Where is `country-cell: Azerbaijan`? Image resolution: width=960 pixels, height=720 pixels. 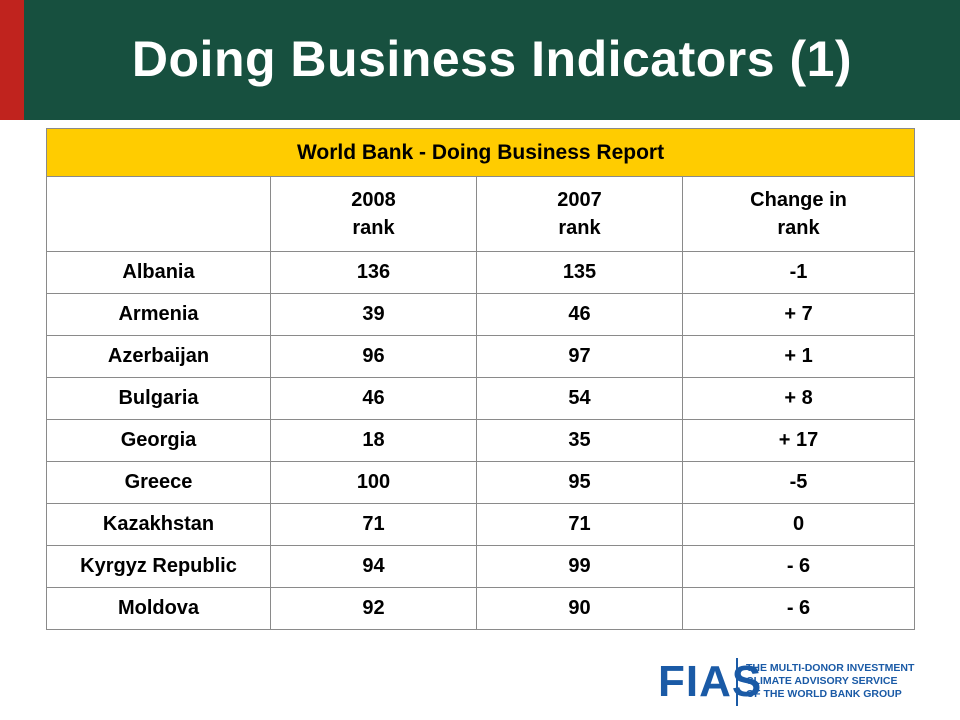 country-cell: Azerbaijan is located at coordinates (158, 356).